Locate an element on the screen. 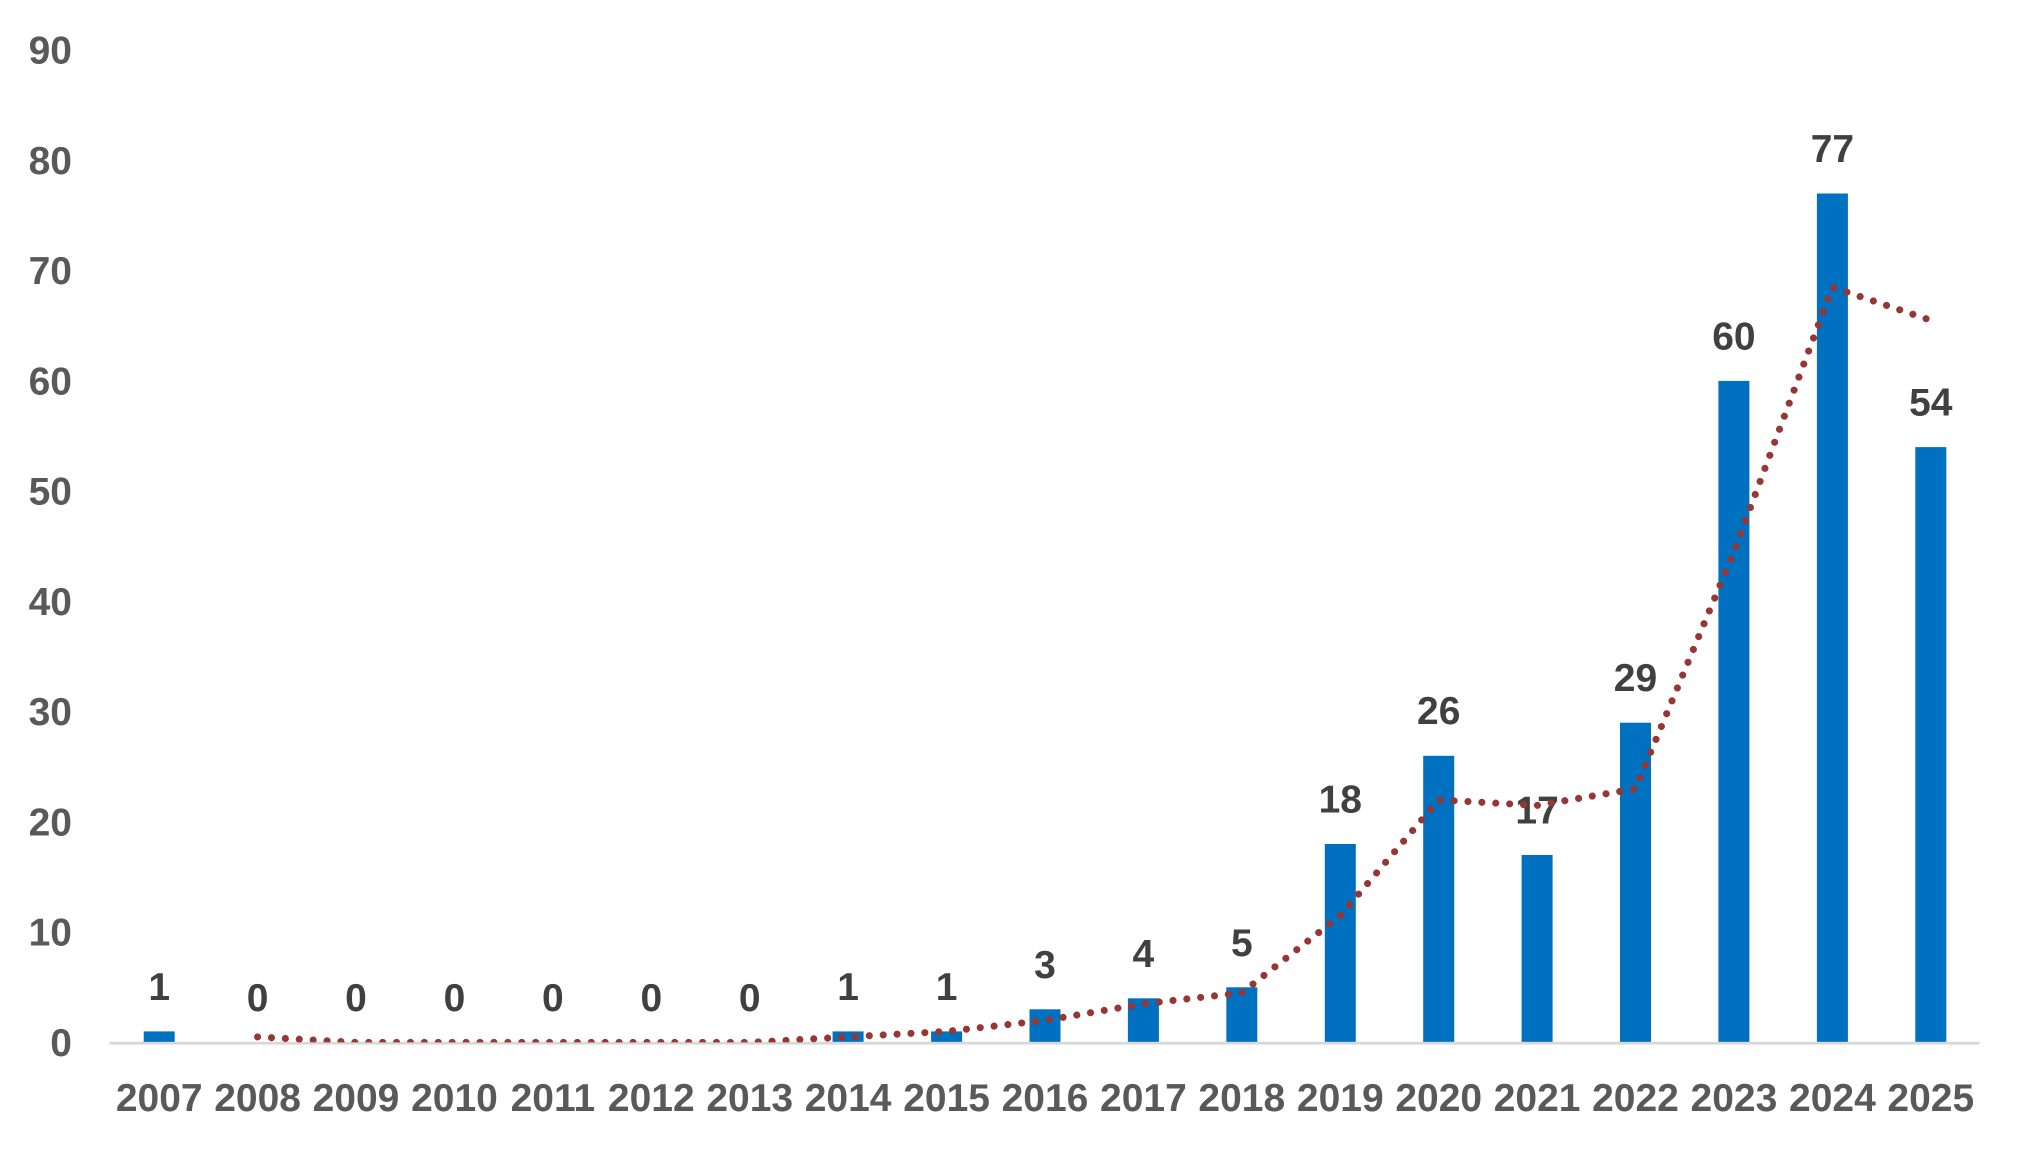 This screenshot has height=1153, width=2031. svg-text: 2012 is located at coordinates (651, 1098).